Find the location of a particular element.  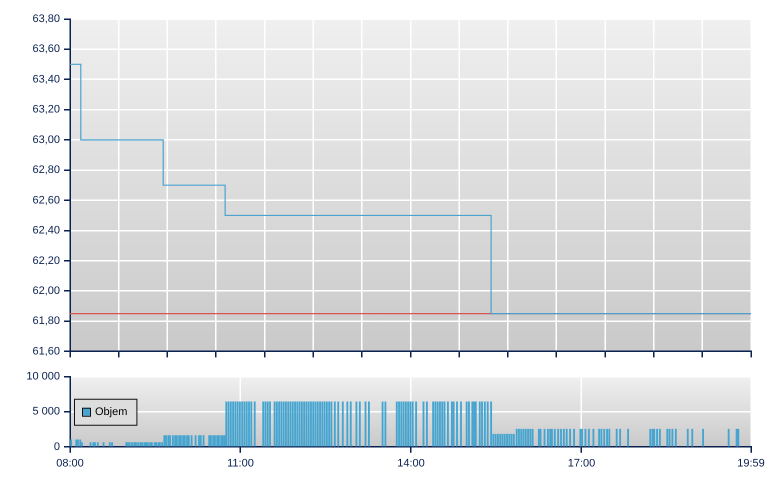

y-tick-label: 63,40 is located at coordinates (46, 79).